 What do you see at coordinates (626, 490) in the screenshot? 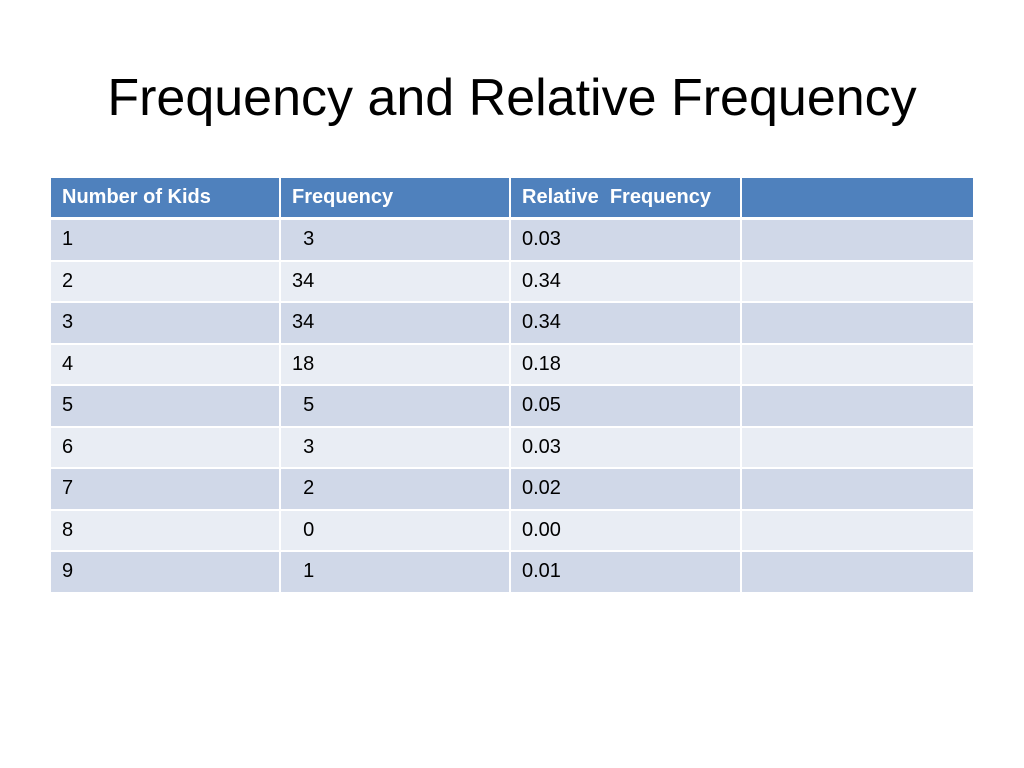
I see `cell-relative-frequency: 0.02` at bounding box center [626, 490].